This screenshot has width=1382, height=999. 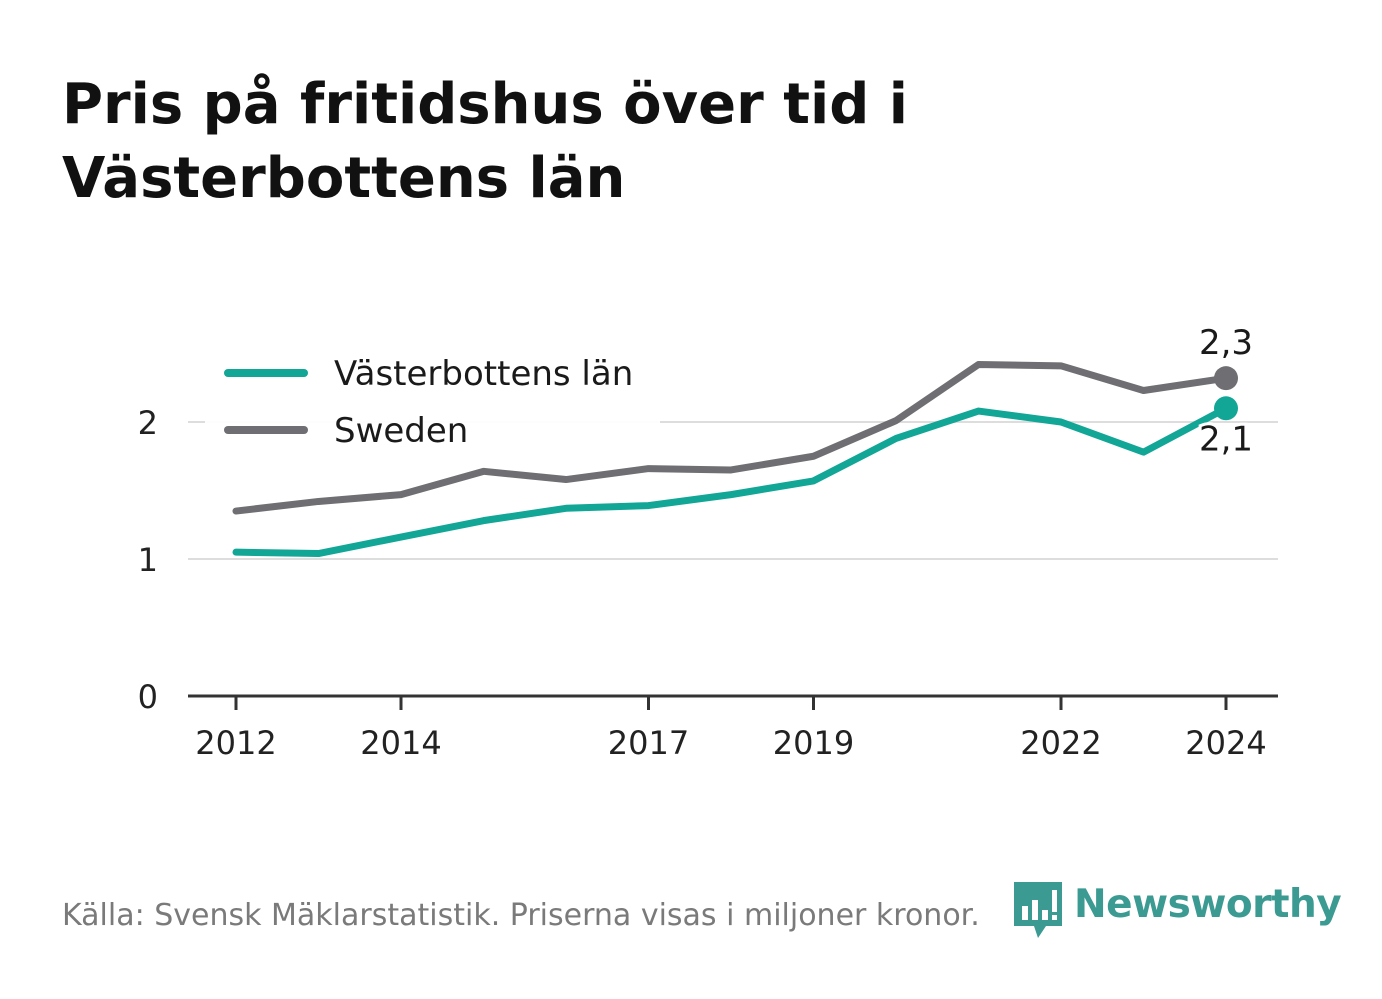 I want to click on y-tick-label: 1, so click(x=148, y=560).